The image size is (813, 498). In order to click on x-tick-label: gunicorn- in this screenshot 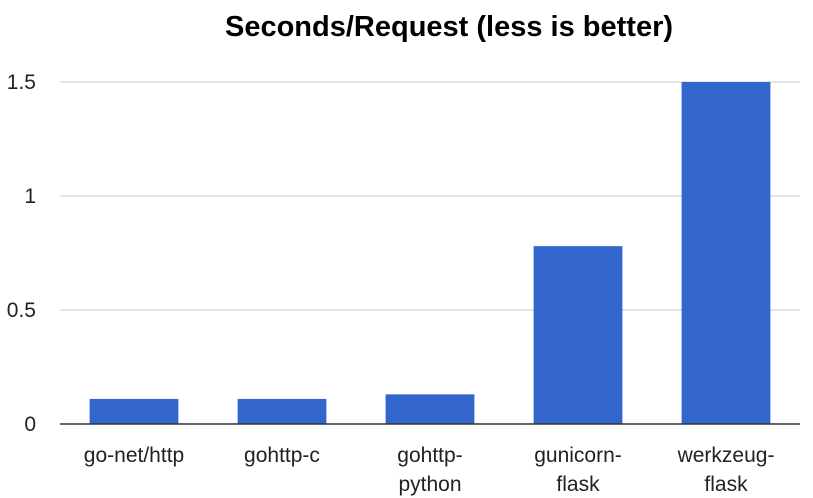, I will do `click(578, 455)`.